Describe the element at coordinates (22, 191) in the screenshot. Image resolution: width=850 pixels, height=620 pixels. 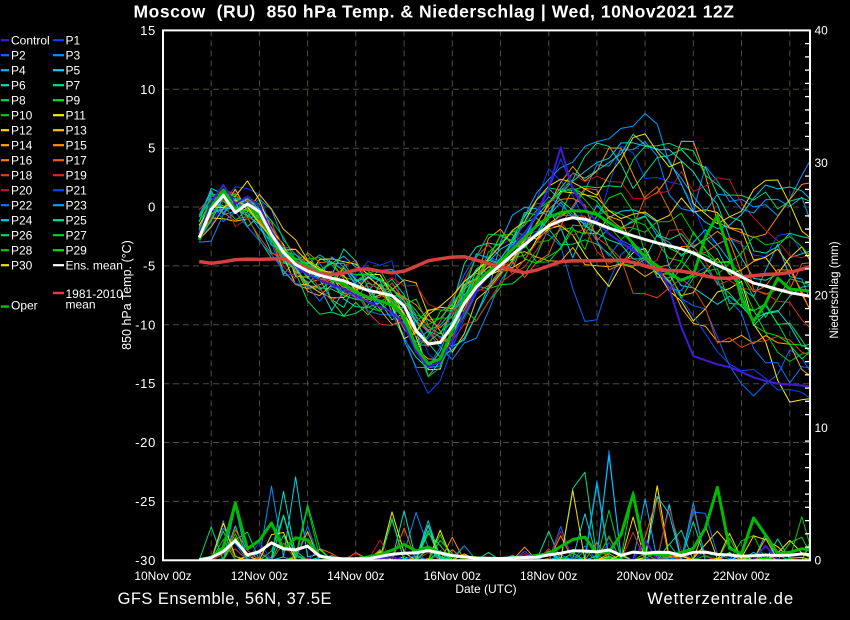
I see `svg-text: P20` at that location.